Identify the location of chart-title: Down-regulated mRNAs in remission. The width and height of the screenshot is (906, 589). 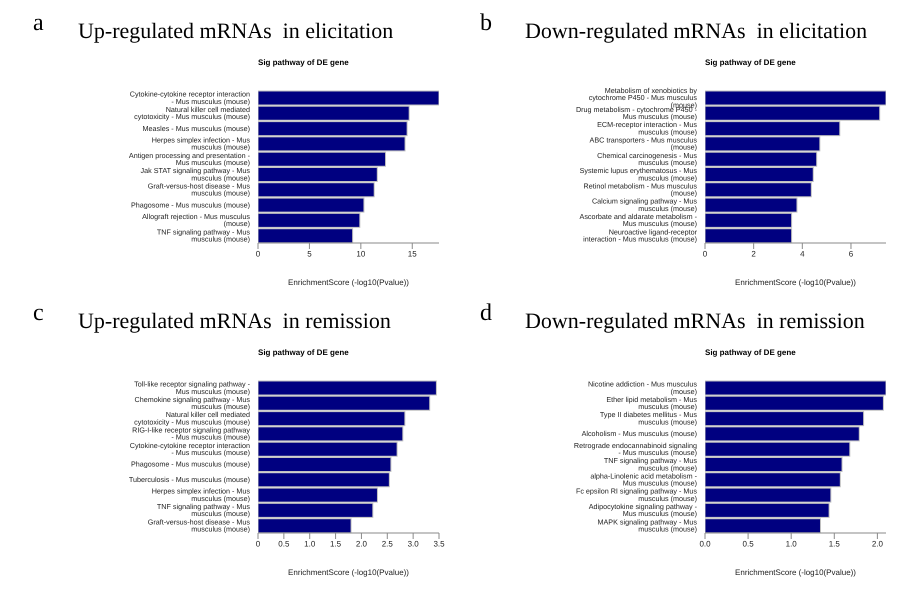
(695, 321).